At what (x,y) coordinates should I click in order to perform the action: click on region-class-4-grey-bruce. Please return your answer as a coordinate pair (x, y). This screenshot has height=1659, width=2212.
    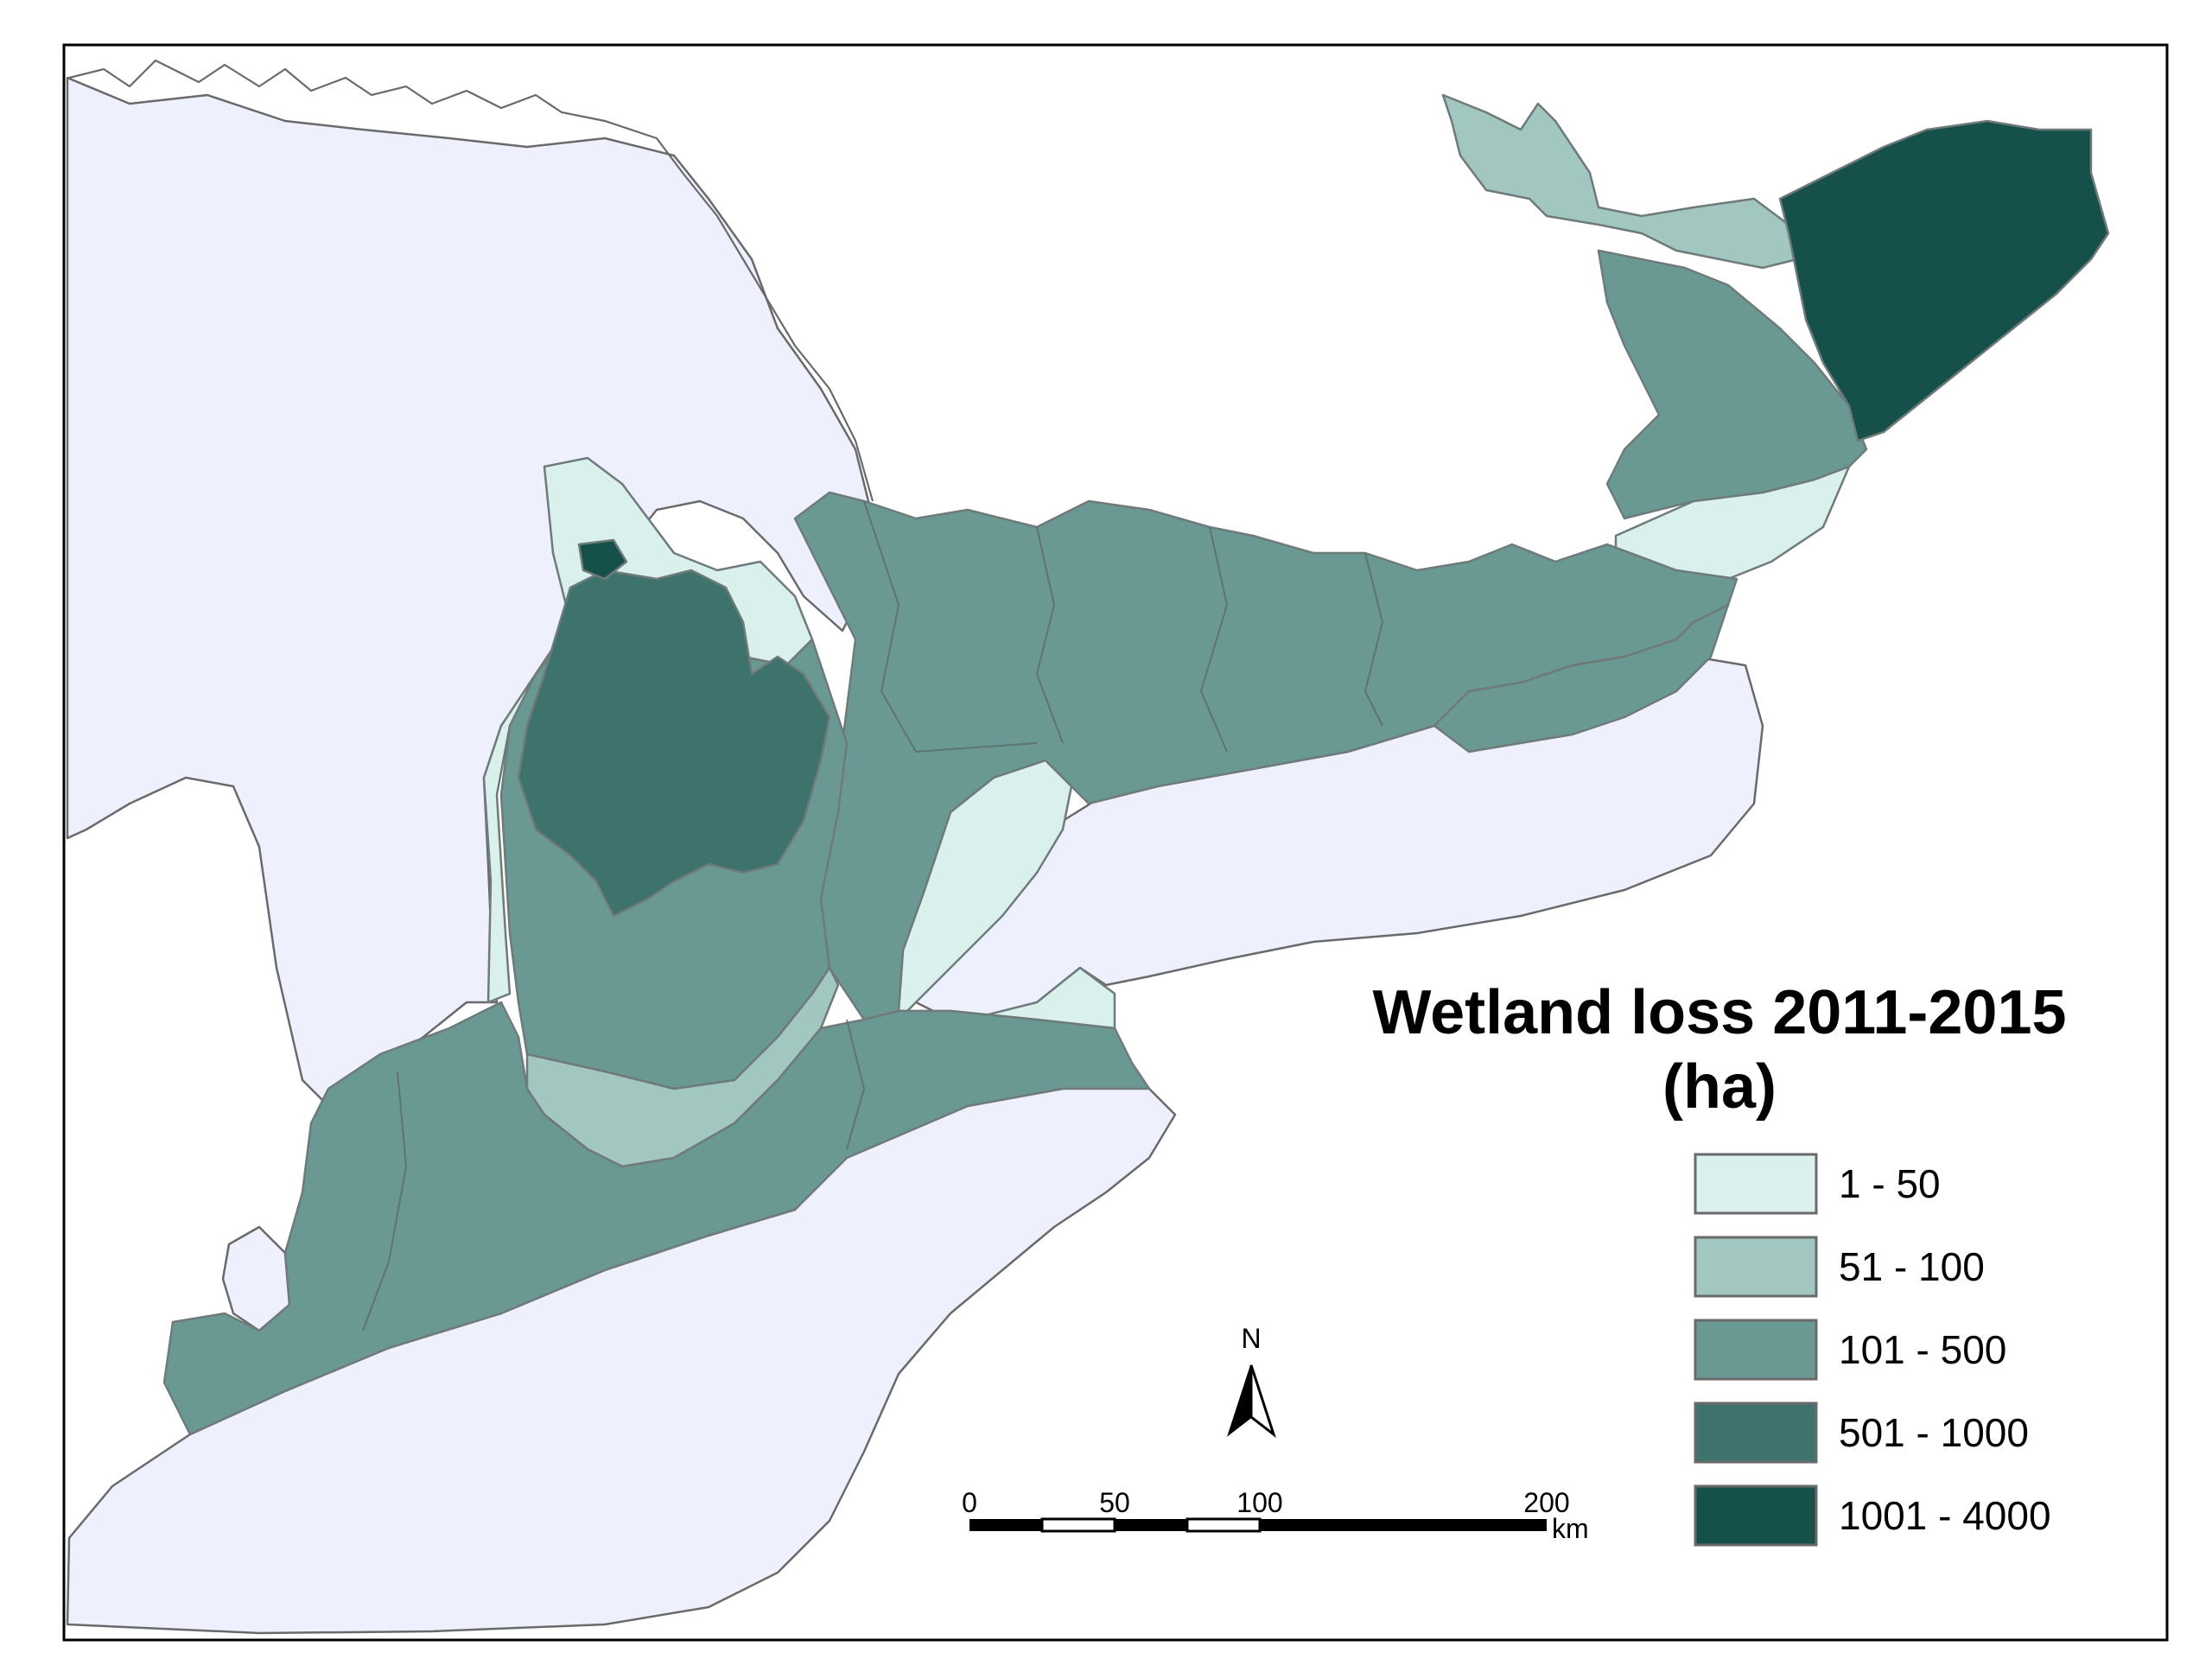
    Looking at the image, I should click on (674, 743).